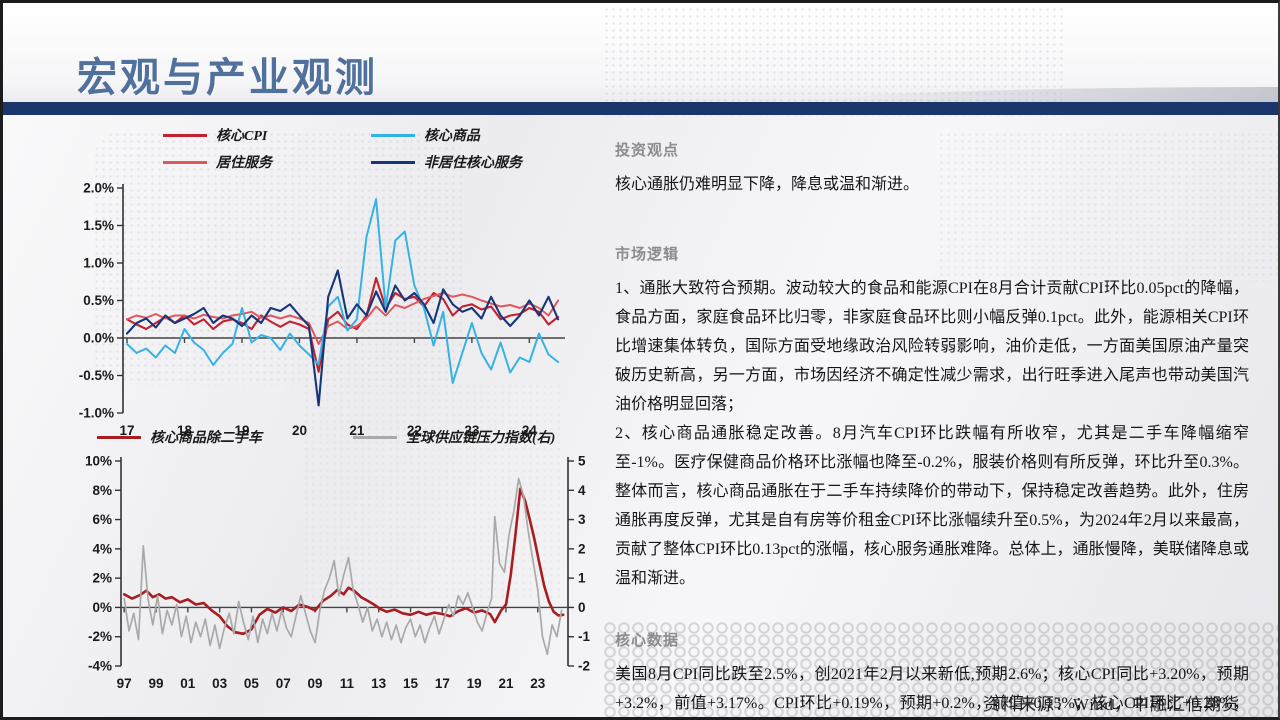 This screenshot has width=1280, height=720. I want to click on y-tick-label: -2, so click(584, 666).